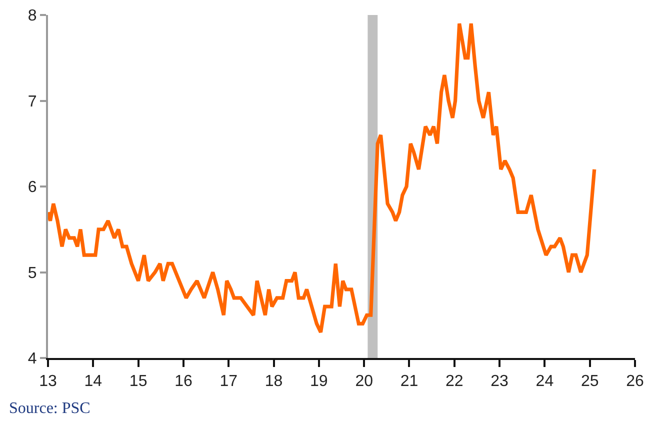  What do you see at coordinates (409, 381) in the screenshot?
I see `x-tick-label: 21` at bounding box center [409, 381].